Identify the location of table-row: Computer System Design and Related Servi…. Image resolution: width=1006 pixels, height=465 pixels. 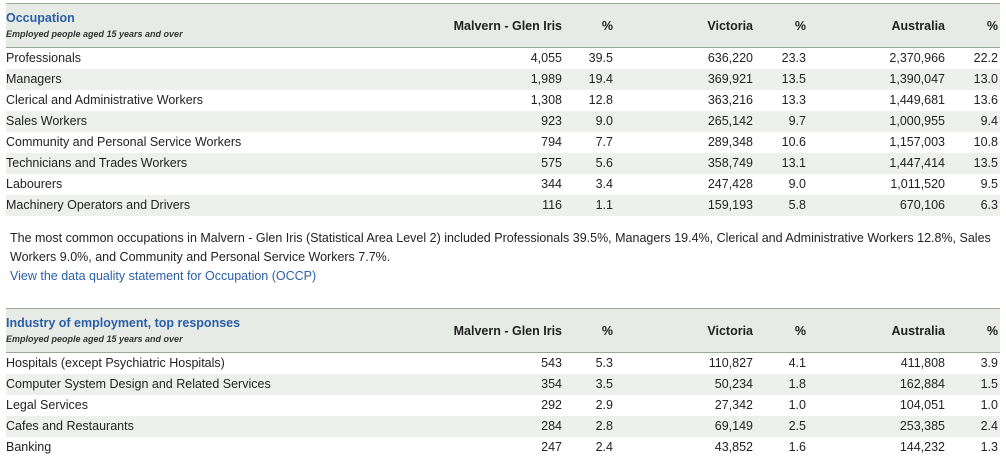
(503, 384).